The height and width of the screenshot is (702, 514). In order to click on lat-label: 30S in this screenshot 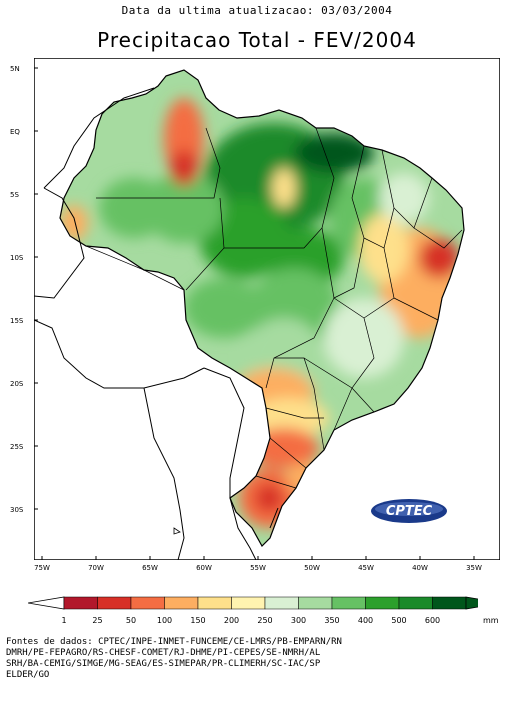, I will do `click(17, 510)`.